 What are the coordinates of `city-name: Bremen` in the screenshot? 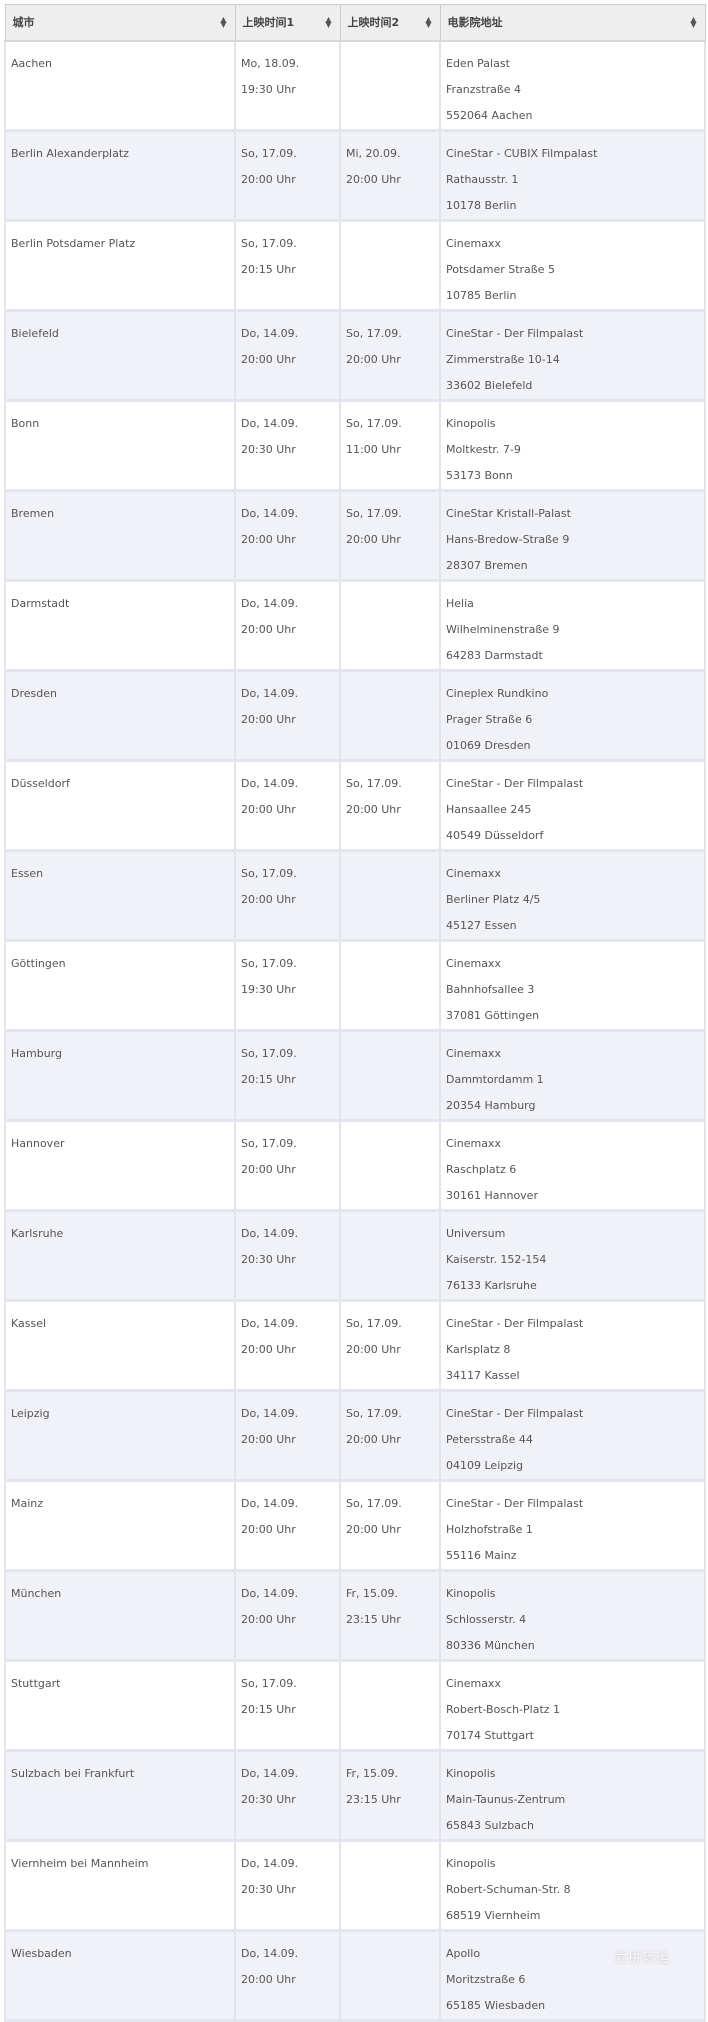 It's located at (33, 513).